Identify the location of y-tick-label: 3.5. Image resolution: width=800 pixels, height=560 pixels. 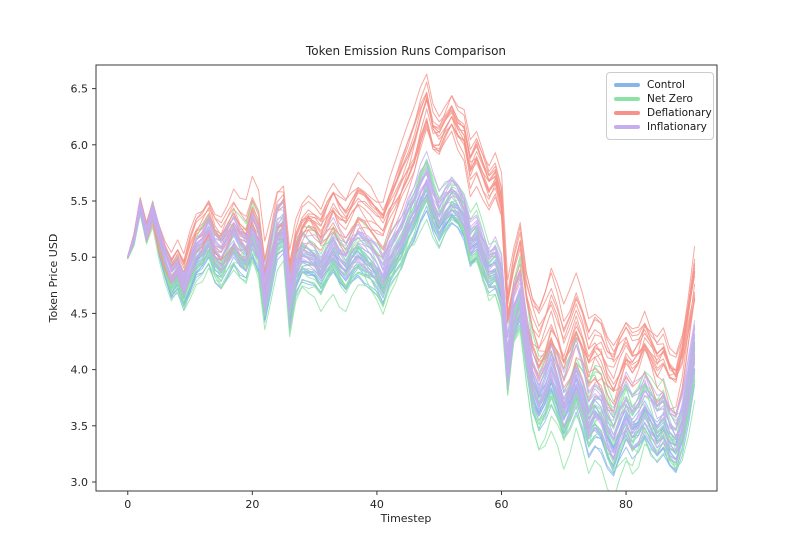
(80, 426).